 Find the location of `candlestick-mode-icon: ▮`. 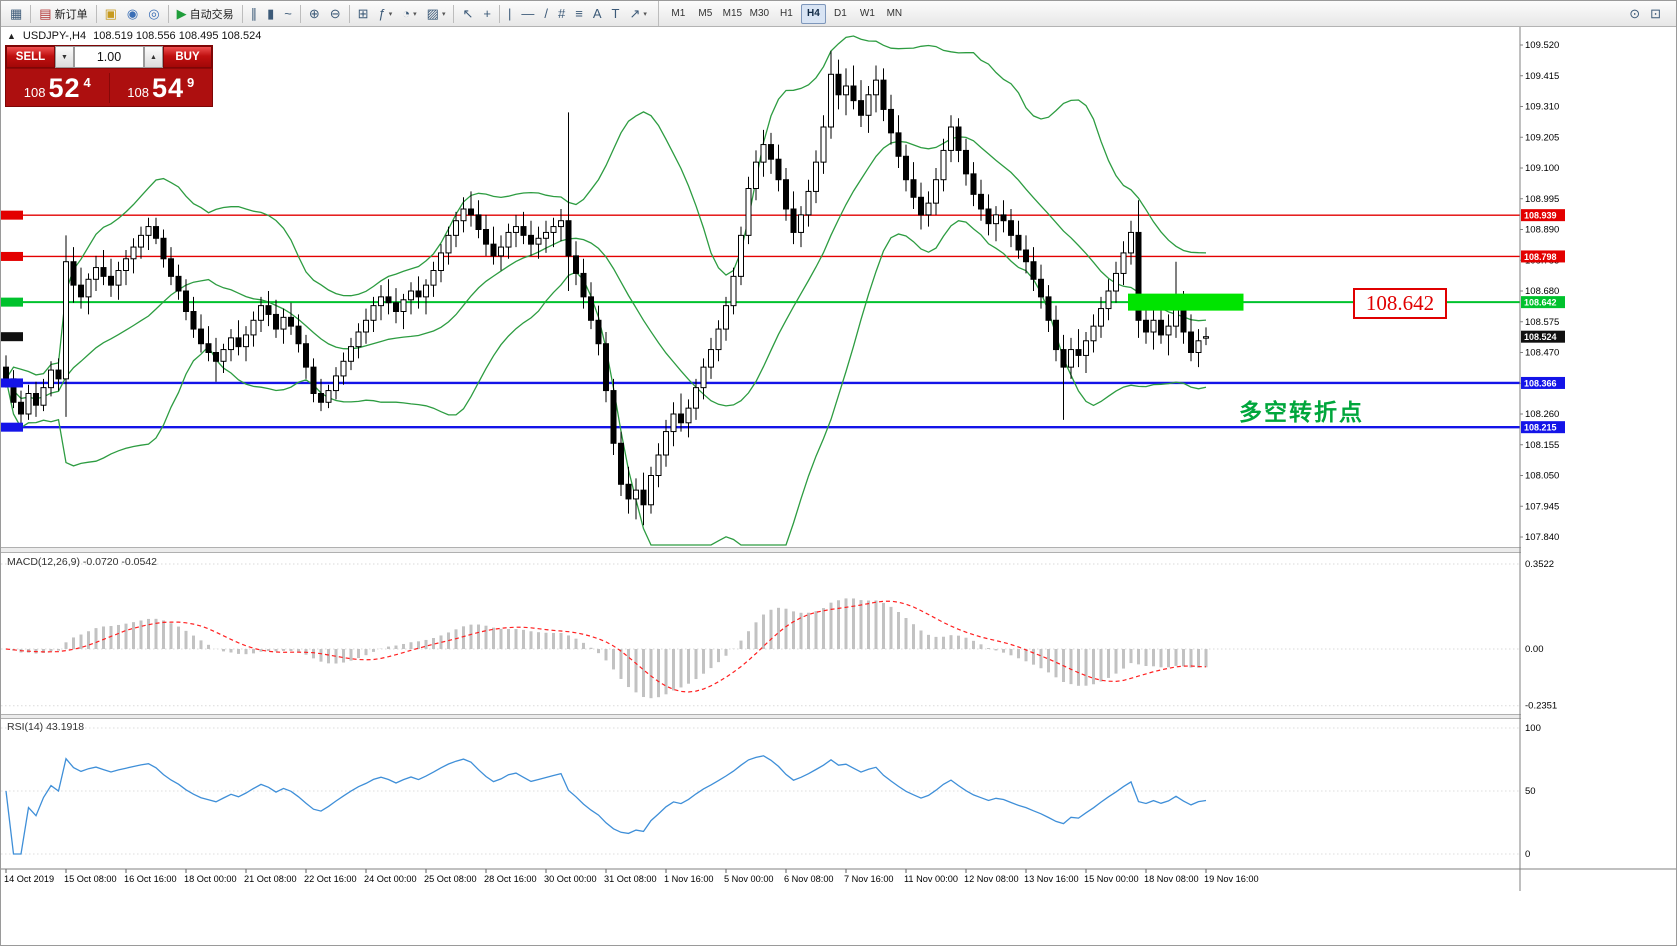

candlestick-mode-icon: ▮ is located at coordinates (271, 13).